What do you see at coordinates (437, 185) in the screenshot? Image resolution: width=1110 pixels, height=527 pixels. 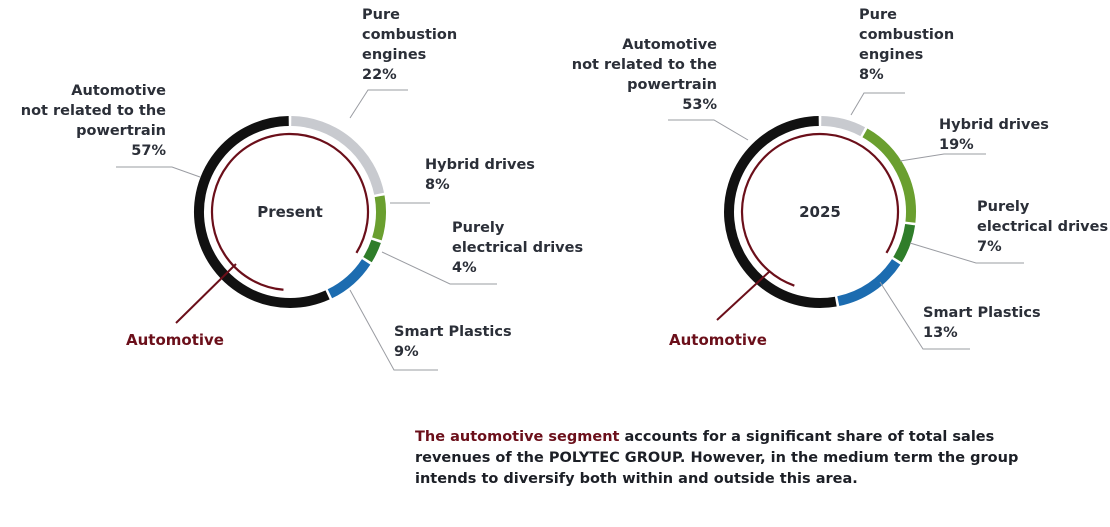 I see `value-label-hybrid: 8%` at bounding box center [437, 185].